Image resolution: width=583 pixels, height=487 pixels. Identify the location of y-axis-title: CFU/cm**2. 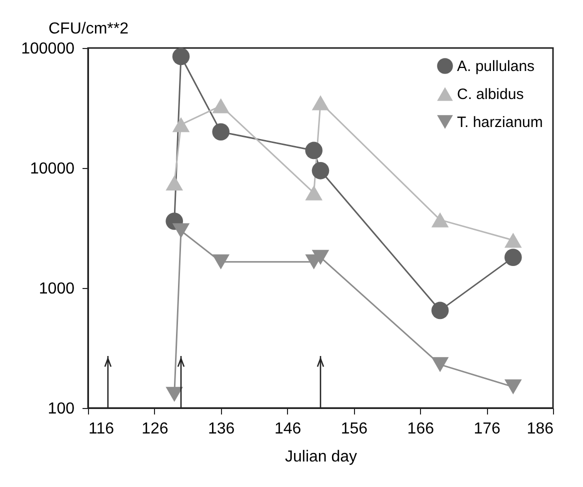
(88, 29).